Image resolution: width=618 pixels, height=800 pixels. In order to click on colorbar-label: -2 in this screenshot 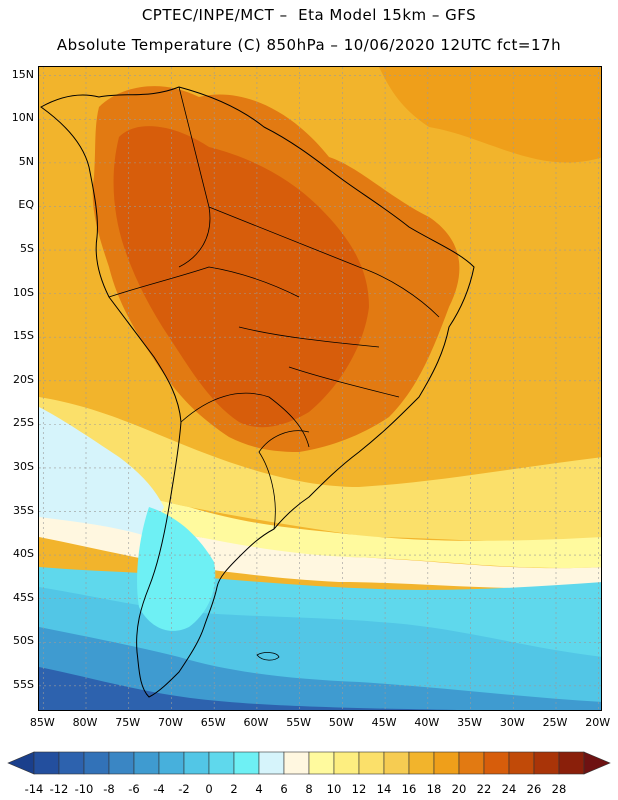, I will do `click(184, 789)`.